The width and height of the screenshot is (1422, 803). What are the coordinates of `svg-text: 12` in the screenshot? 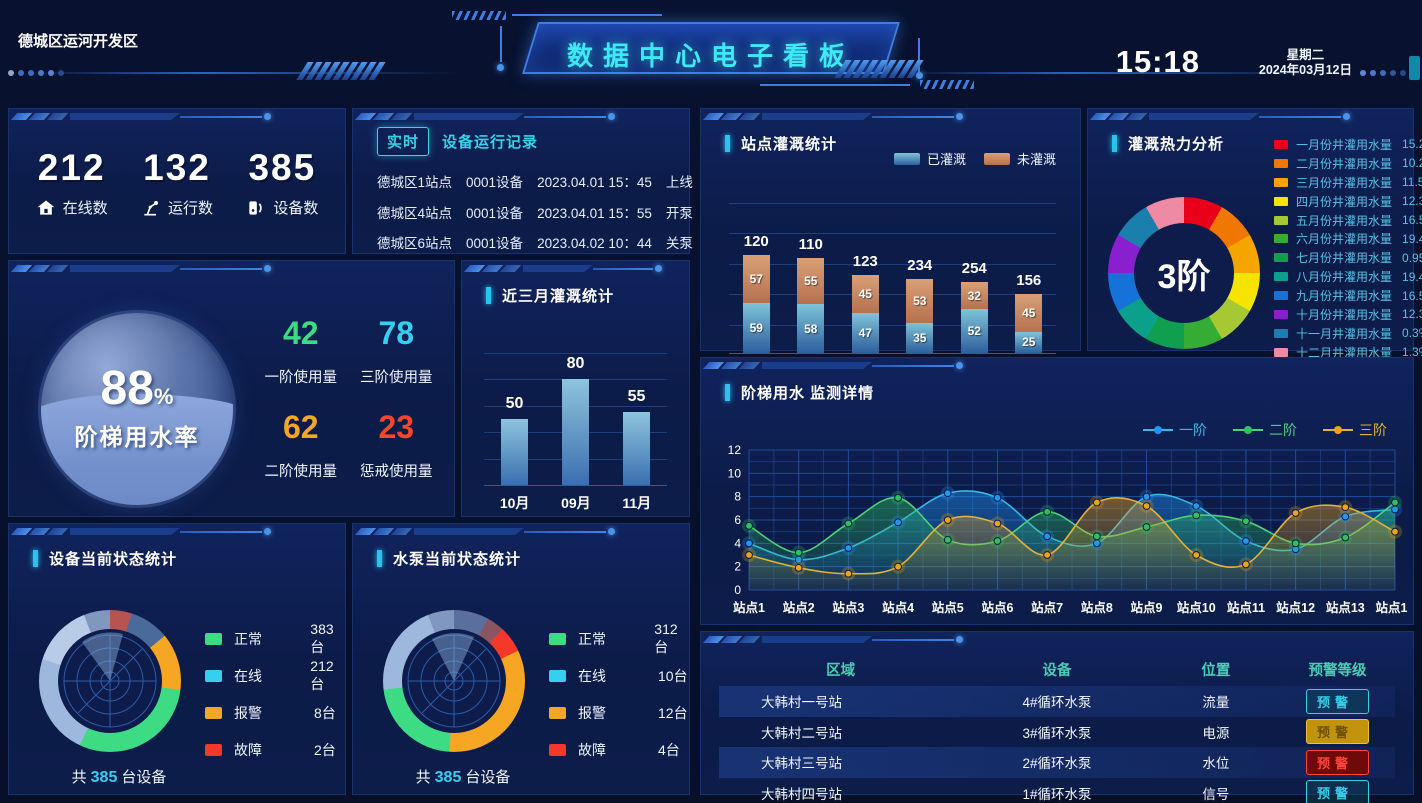 It's located at (735, 450).